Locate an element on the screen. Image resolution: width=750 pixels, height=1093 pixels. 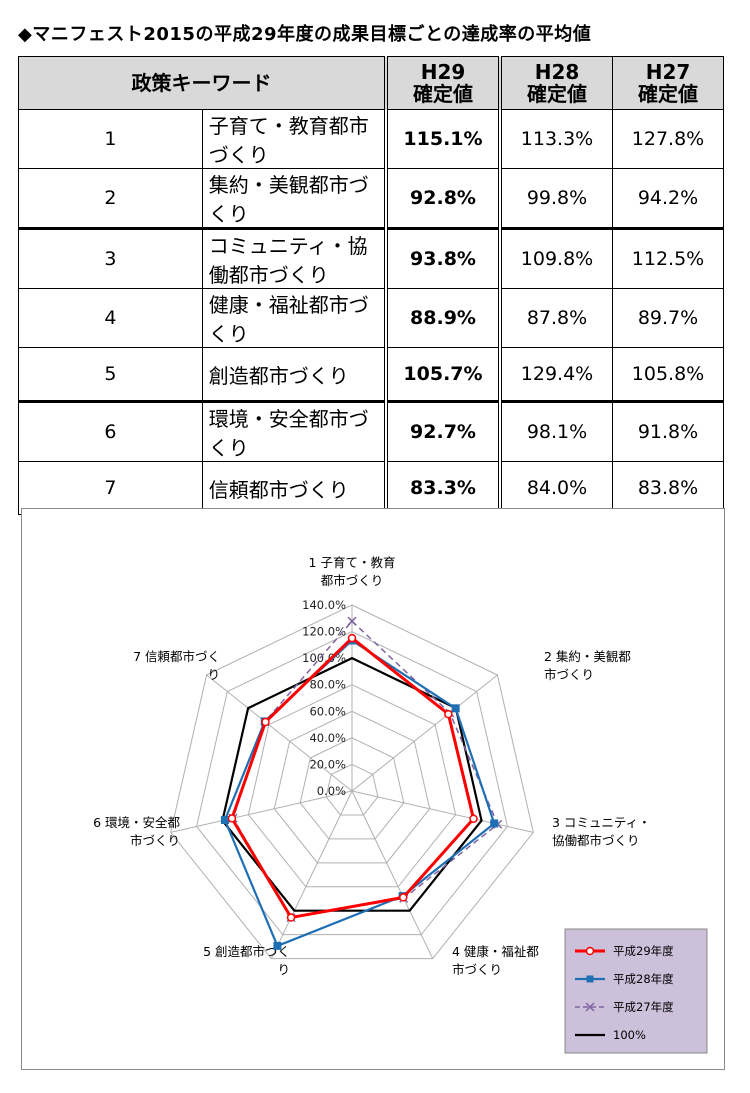
row-number: 4 is located at coordinates (110, 318).